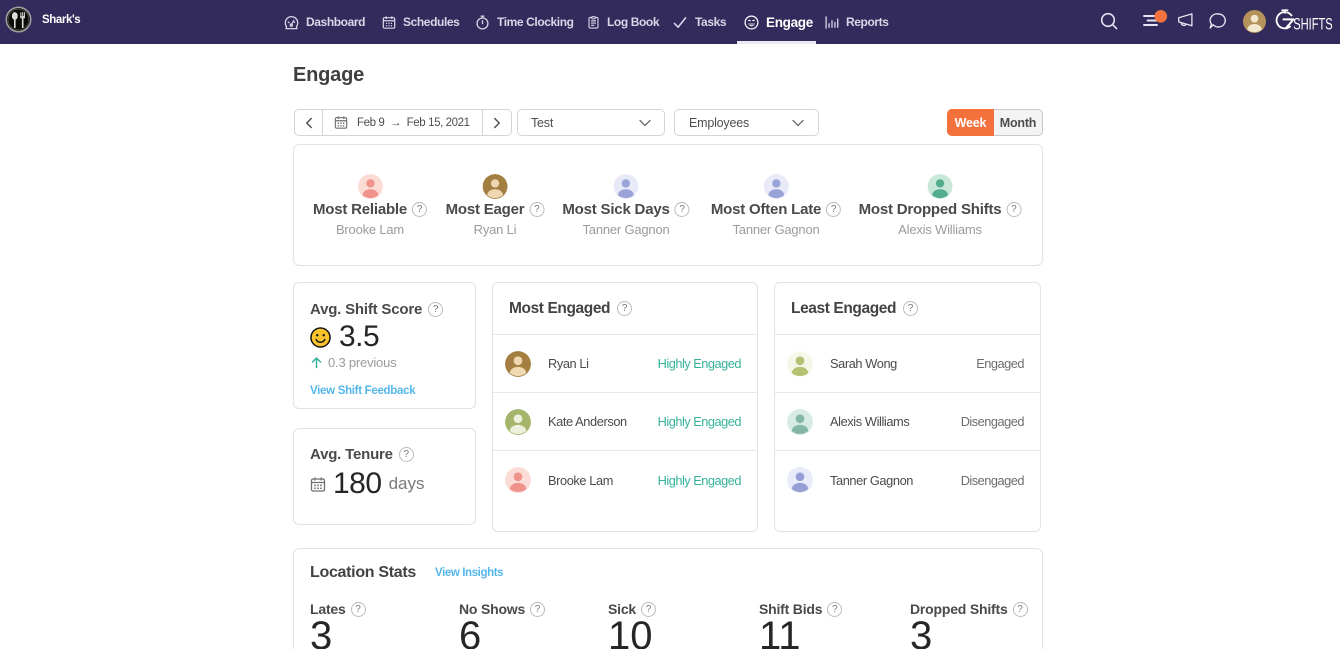 The height and width of the screenshot is (649, 1340). Describe the element at coordinates (1313, 23) in the screenshot. I see `svg-text: SHIFTS` at that location.